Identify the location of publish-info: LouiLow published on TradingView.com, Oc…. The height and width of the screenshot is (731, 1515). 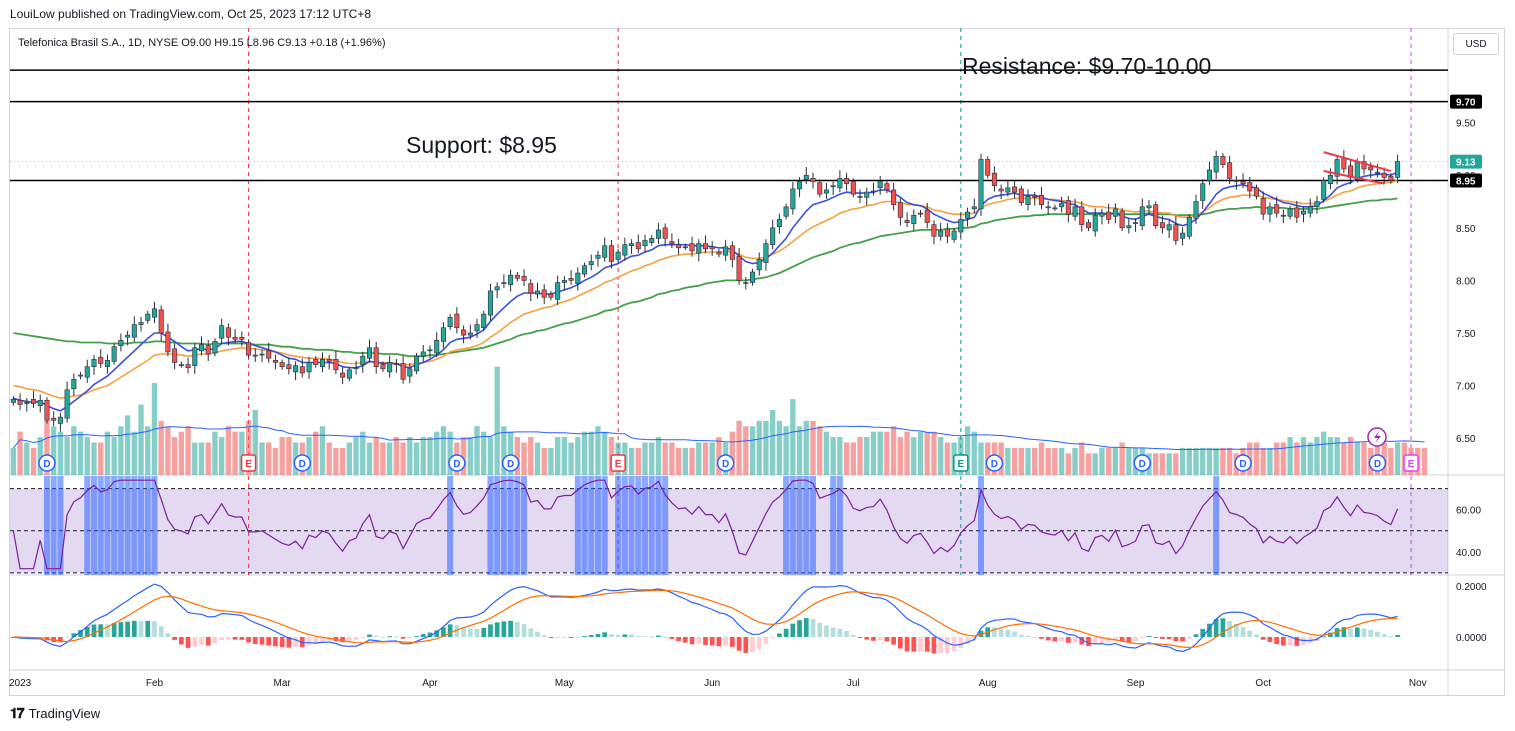
(191, 14).